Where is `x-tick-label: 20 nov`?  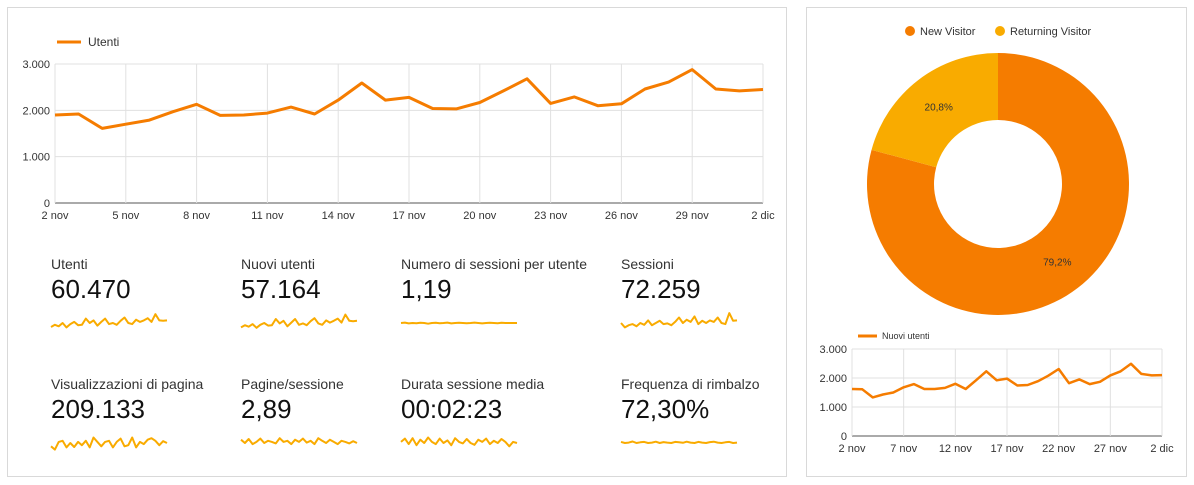 x-tick-label: 20 nov is located at coordinates (480, 216).